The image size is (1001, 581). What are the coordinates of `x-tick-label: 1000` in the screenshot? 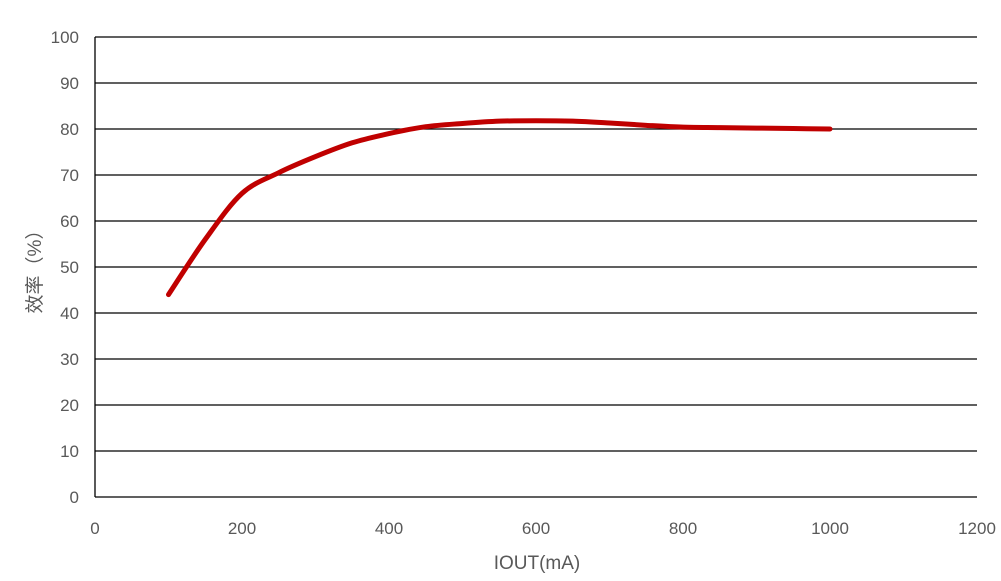 It's located at (830, 528).